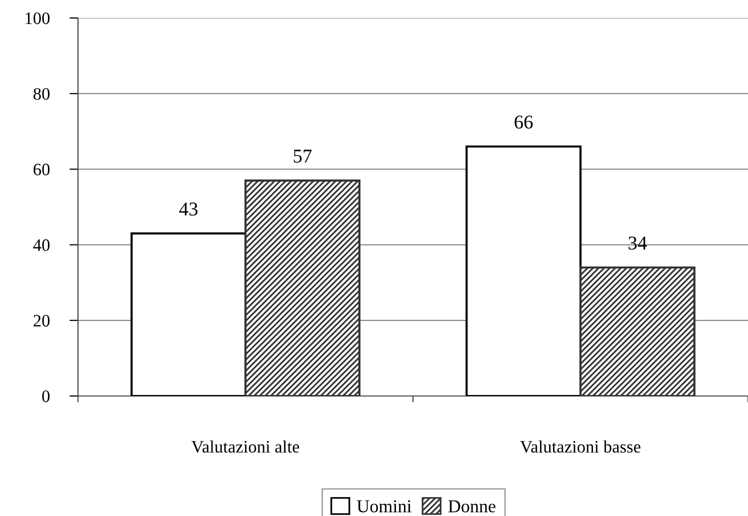 The image size is (748, 516). Describe the element at coordinates (303, 156) in the screenshot. I see `data-label: 57` at that location.